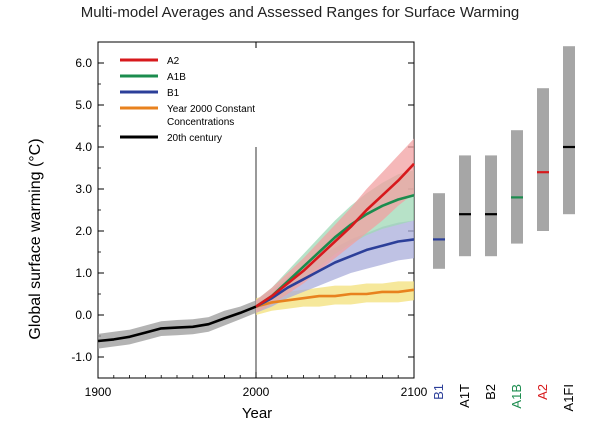 Image resolution: width=600 pixels, height=422 pixels. What do you see at coordinates (173, 93) in the screenshot?
I see `legend-label: B1` at bounding box center [173, 93].